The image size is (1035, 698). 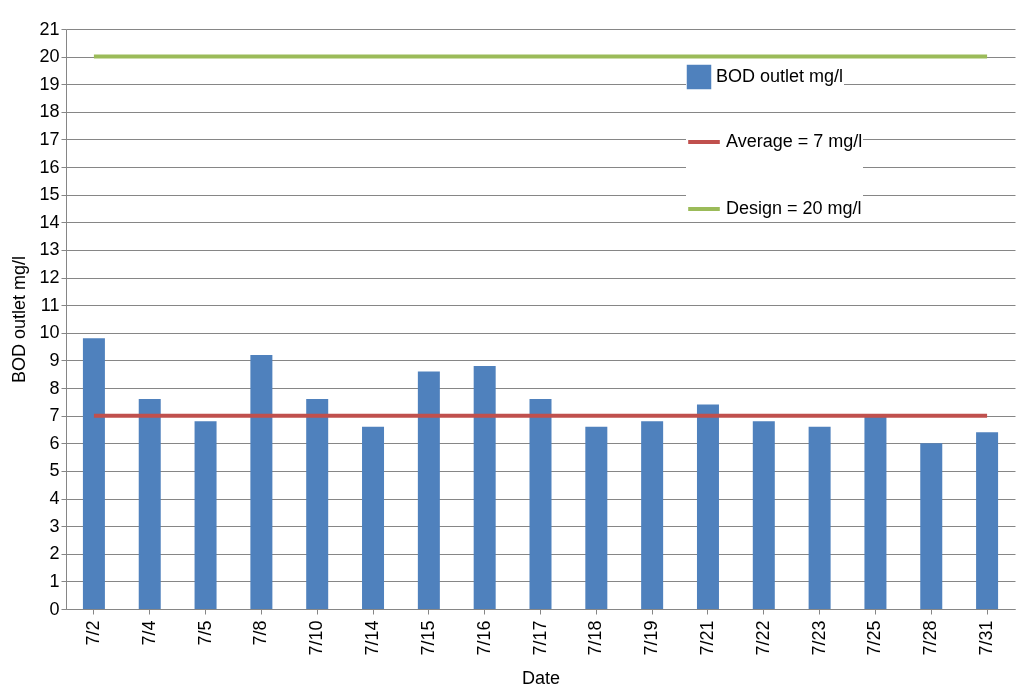 What do you see at coordinates (49, 249) in the screenshot?
I see `y-tick-label: 13` at bounding box center [49, 249].